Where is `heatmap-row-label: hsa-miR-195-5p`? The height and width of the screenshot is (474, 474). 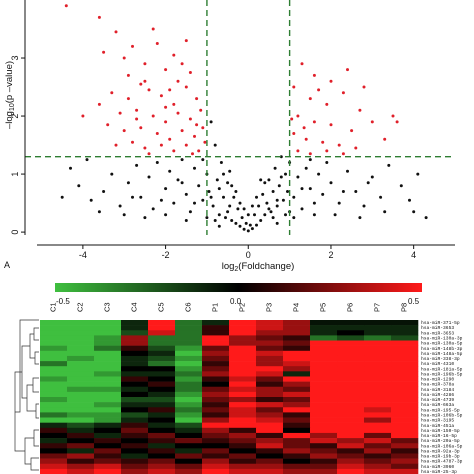
heatmap-row-label: hsa-miR-195-5p is located at coordinates (440, 410).